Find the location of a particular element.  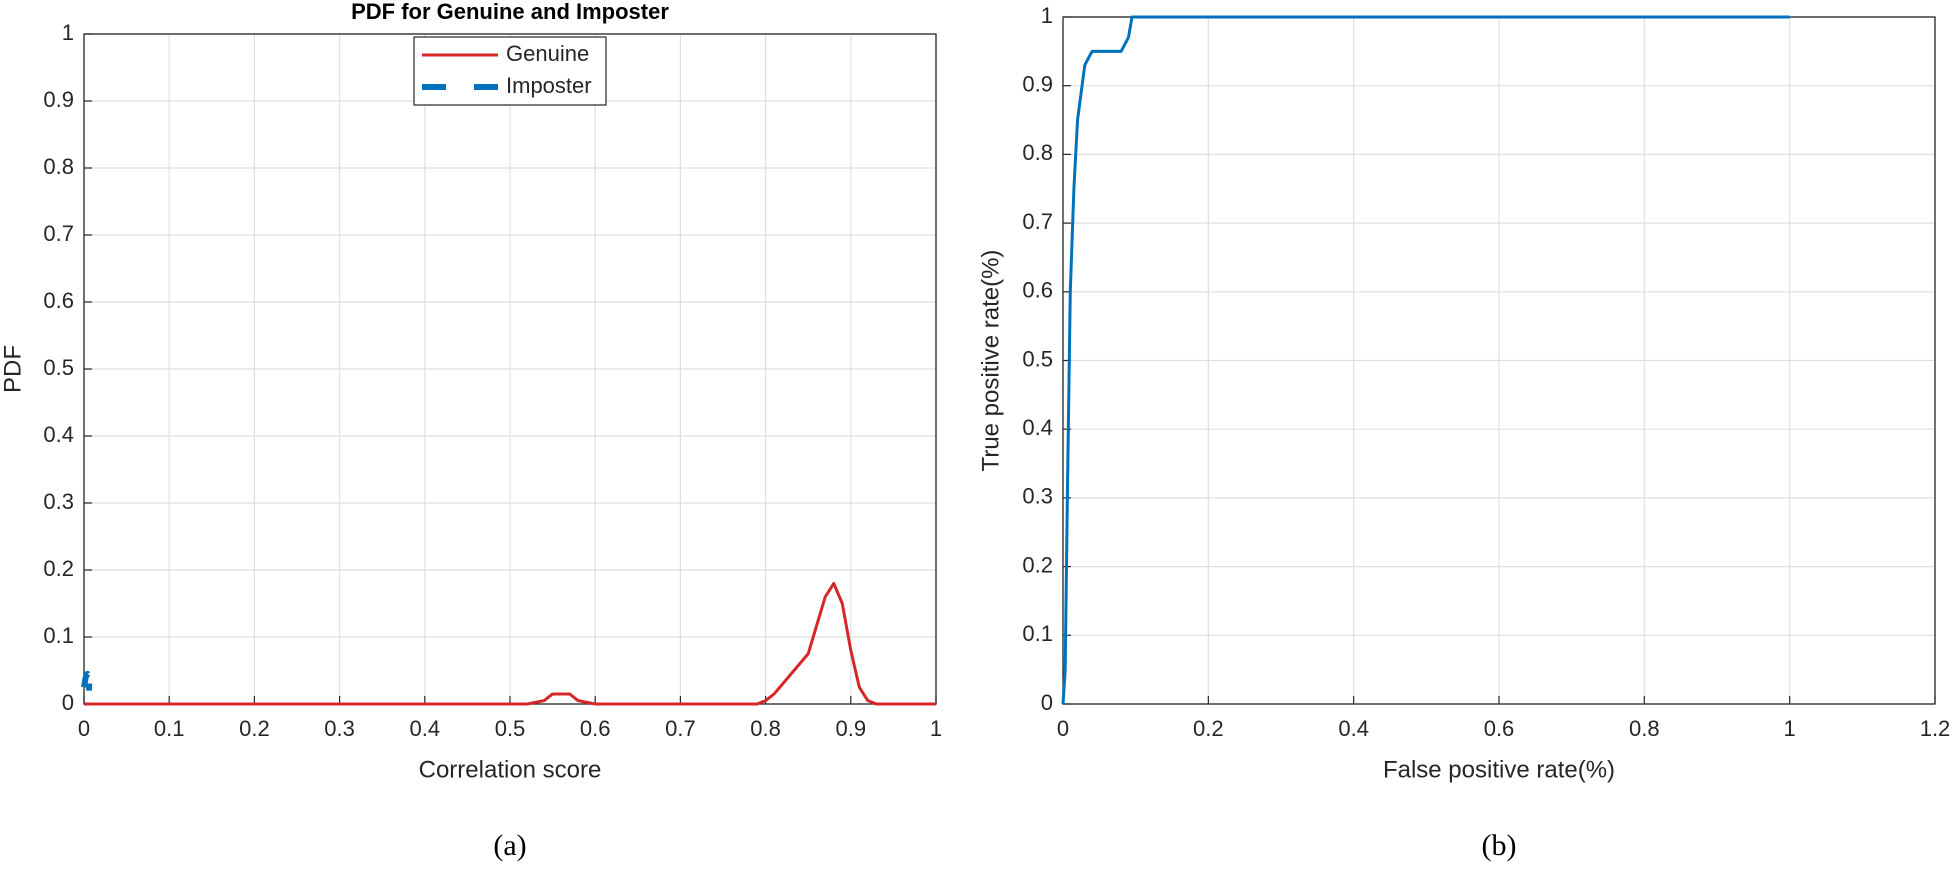

x-axis-label: False positive rate(%) is located at coordinates (1499, 769).